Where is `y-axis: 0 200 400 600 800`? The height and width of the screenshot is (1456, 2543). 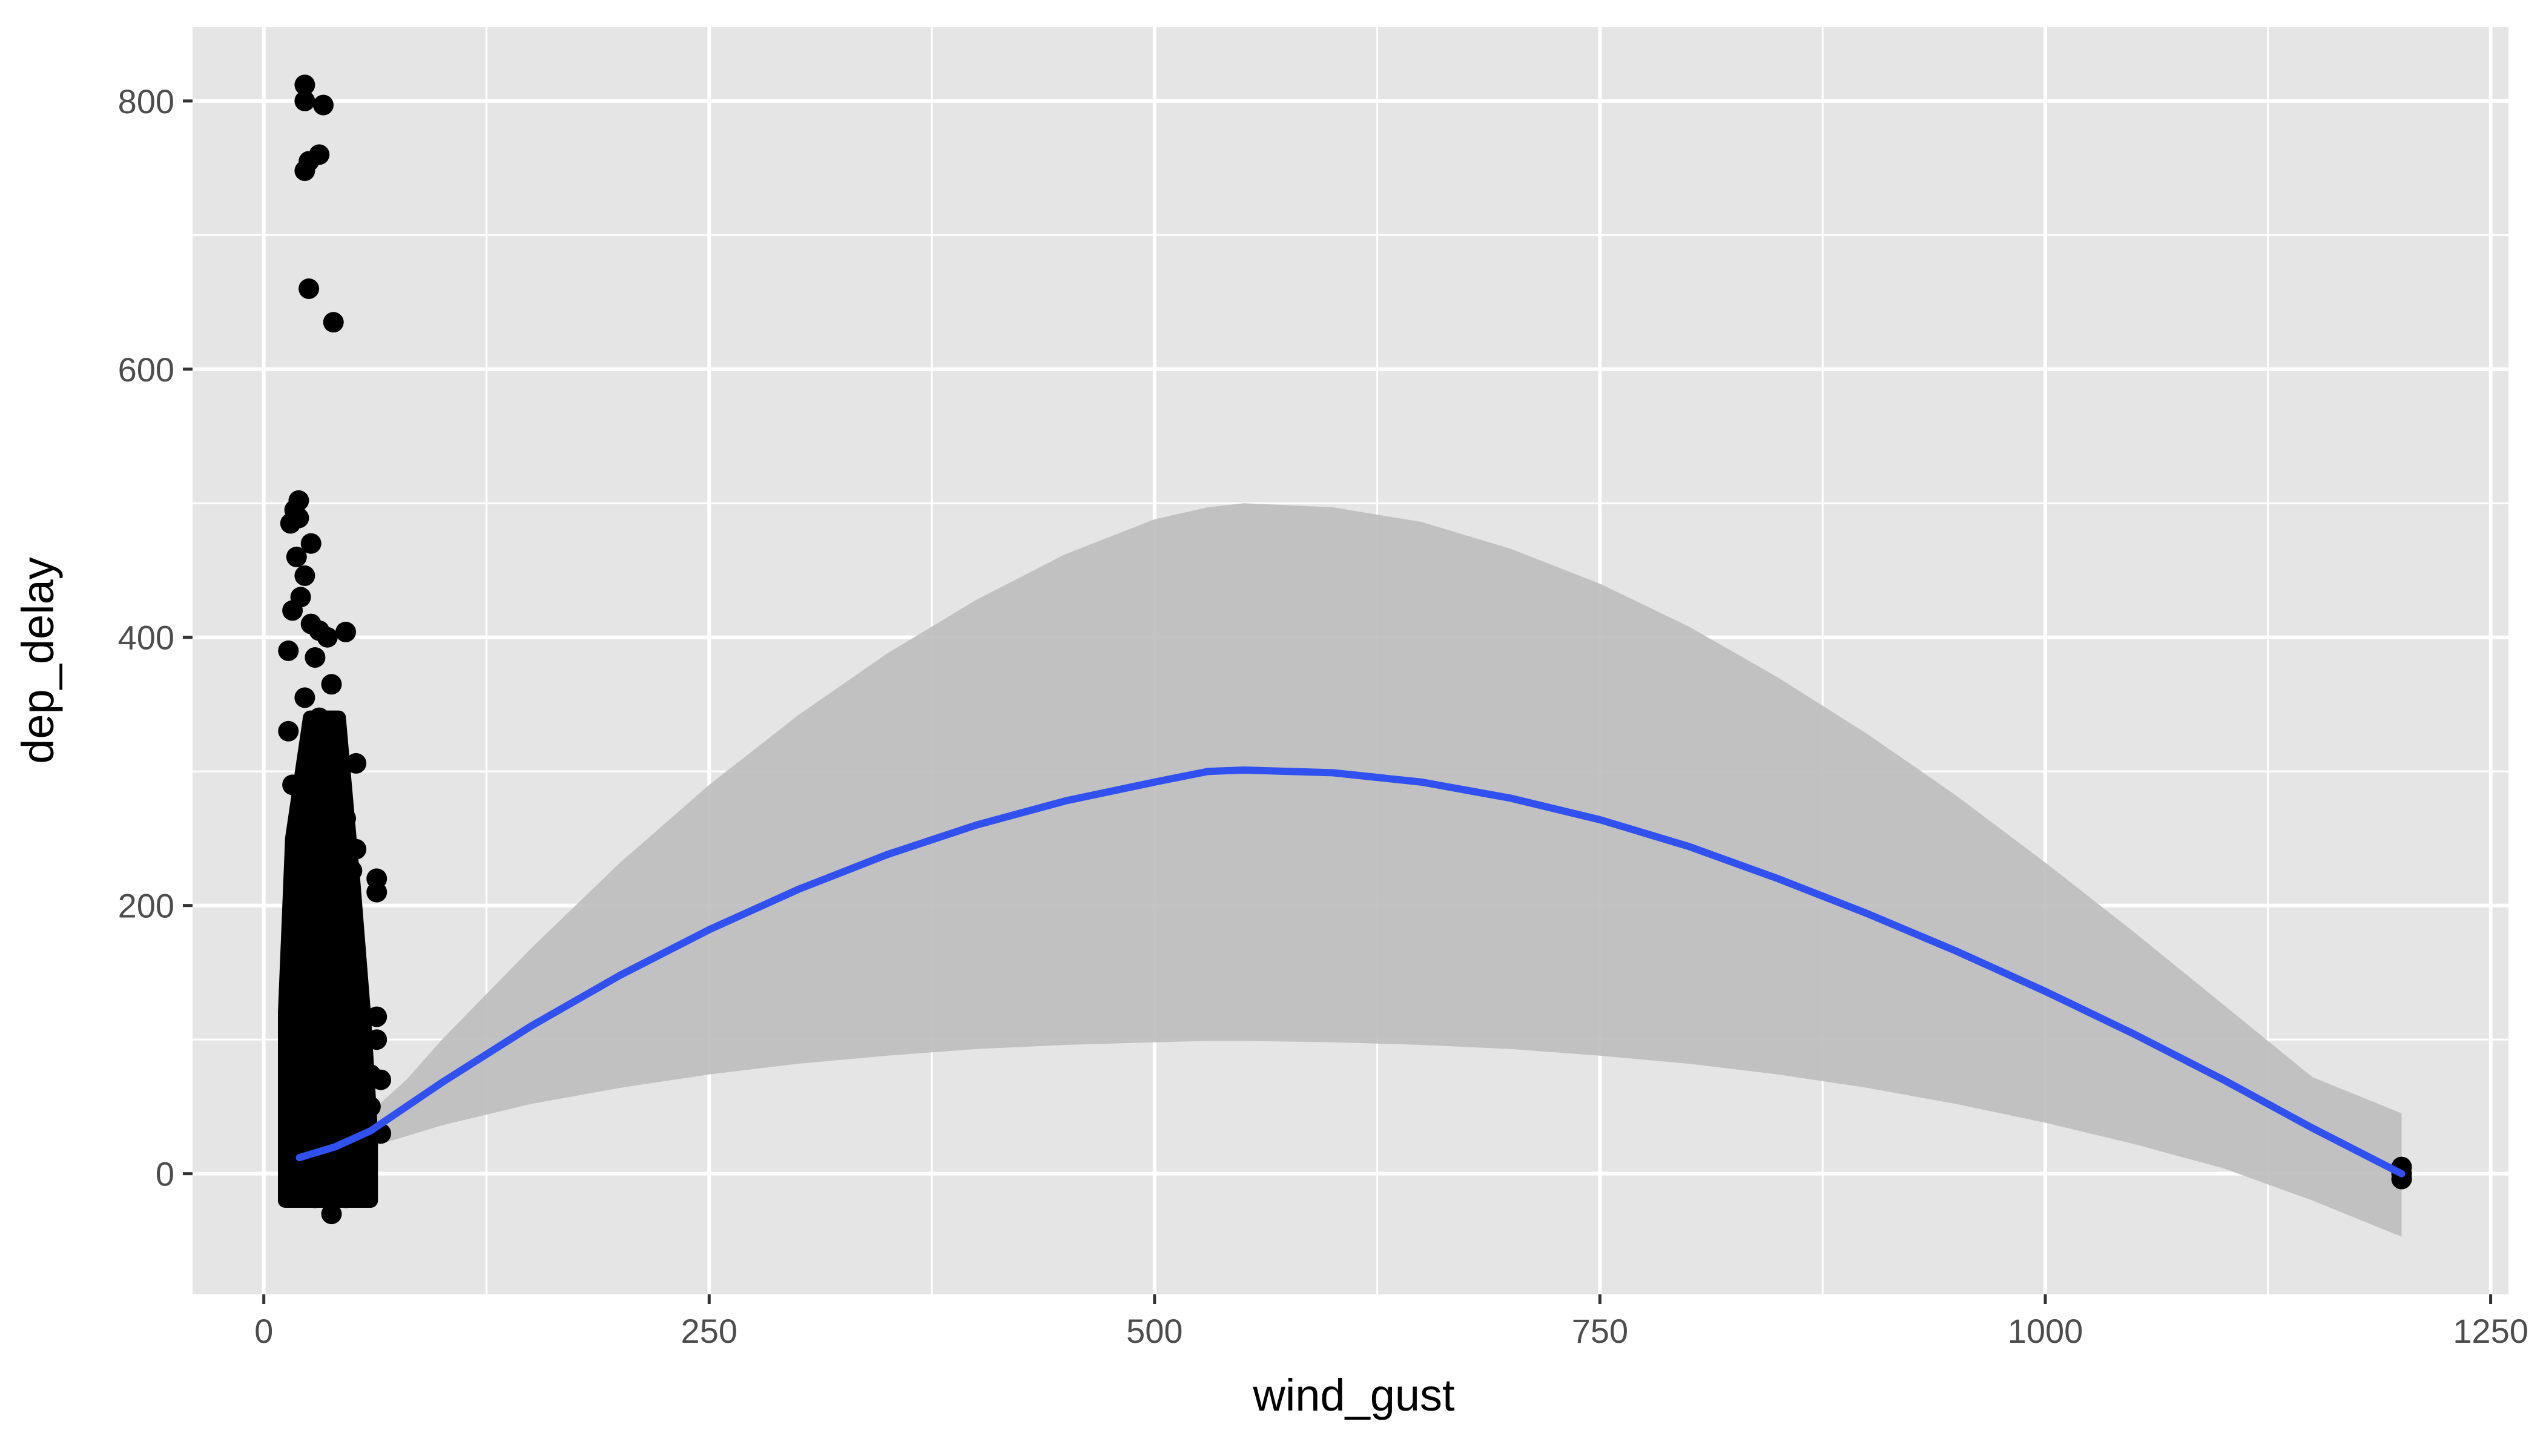 y-axis: 0 200 400 600 800 is located at coordinates (155, 637).